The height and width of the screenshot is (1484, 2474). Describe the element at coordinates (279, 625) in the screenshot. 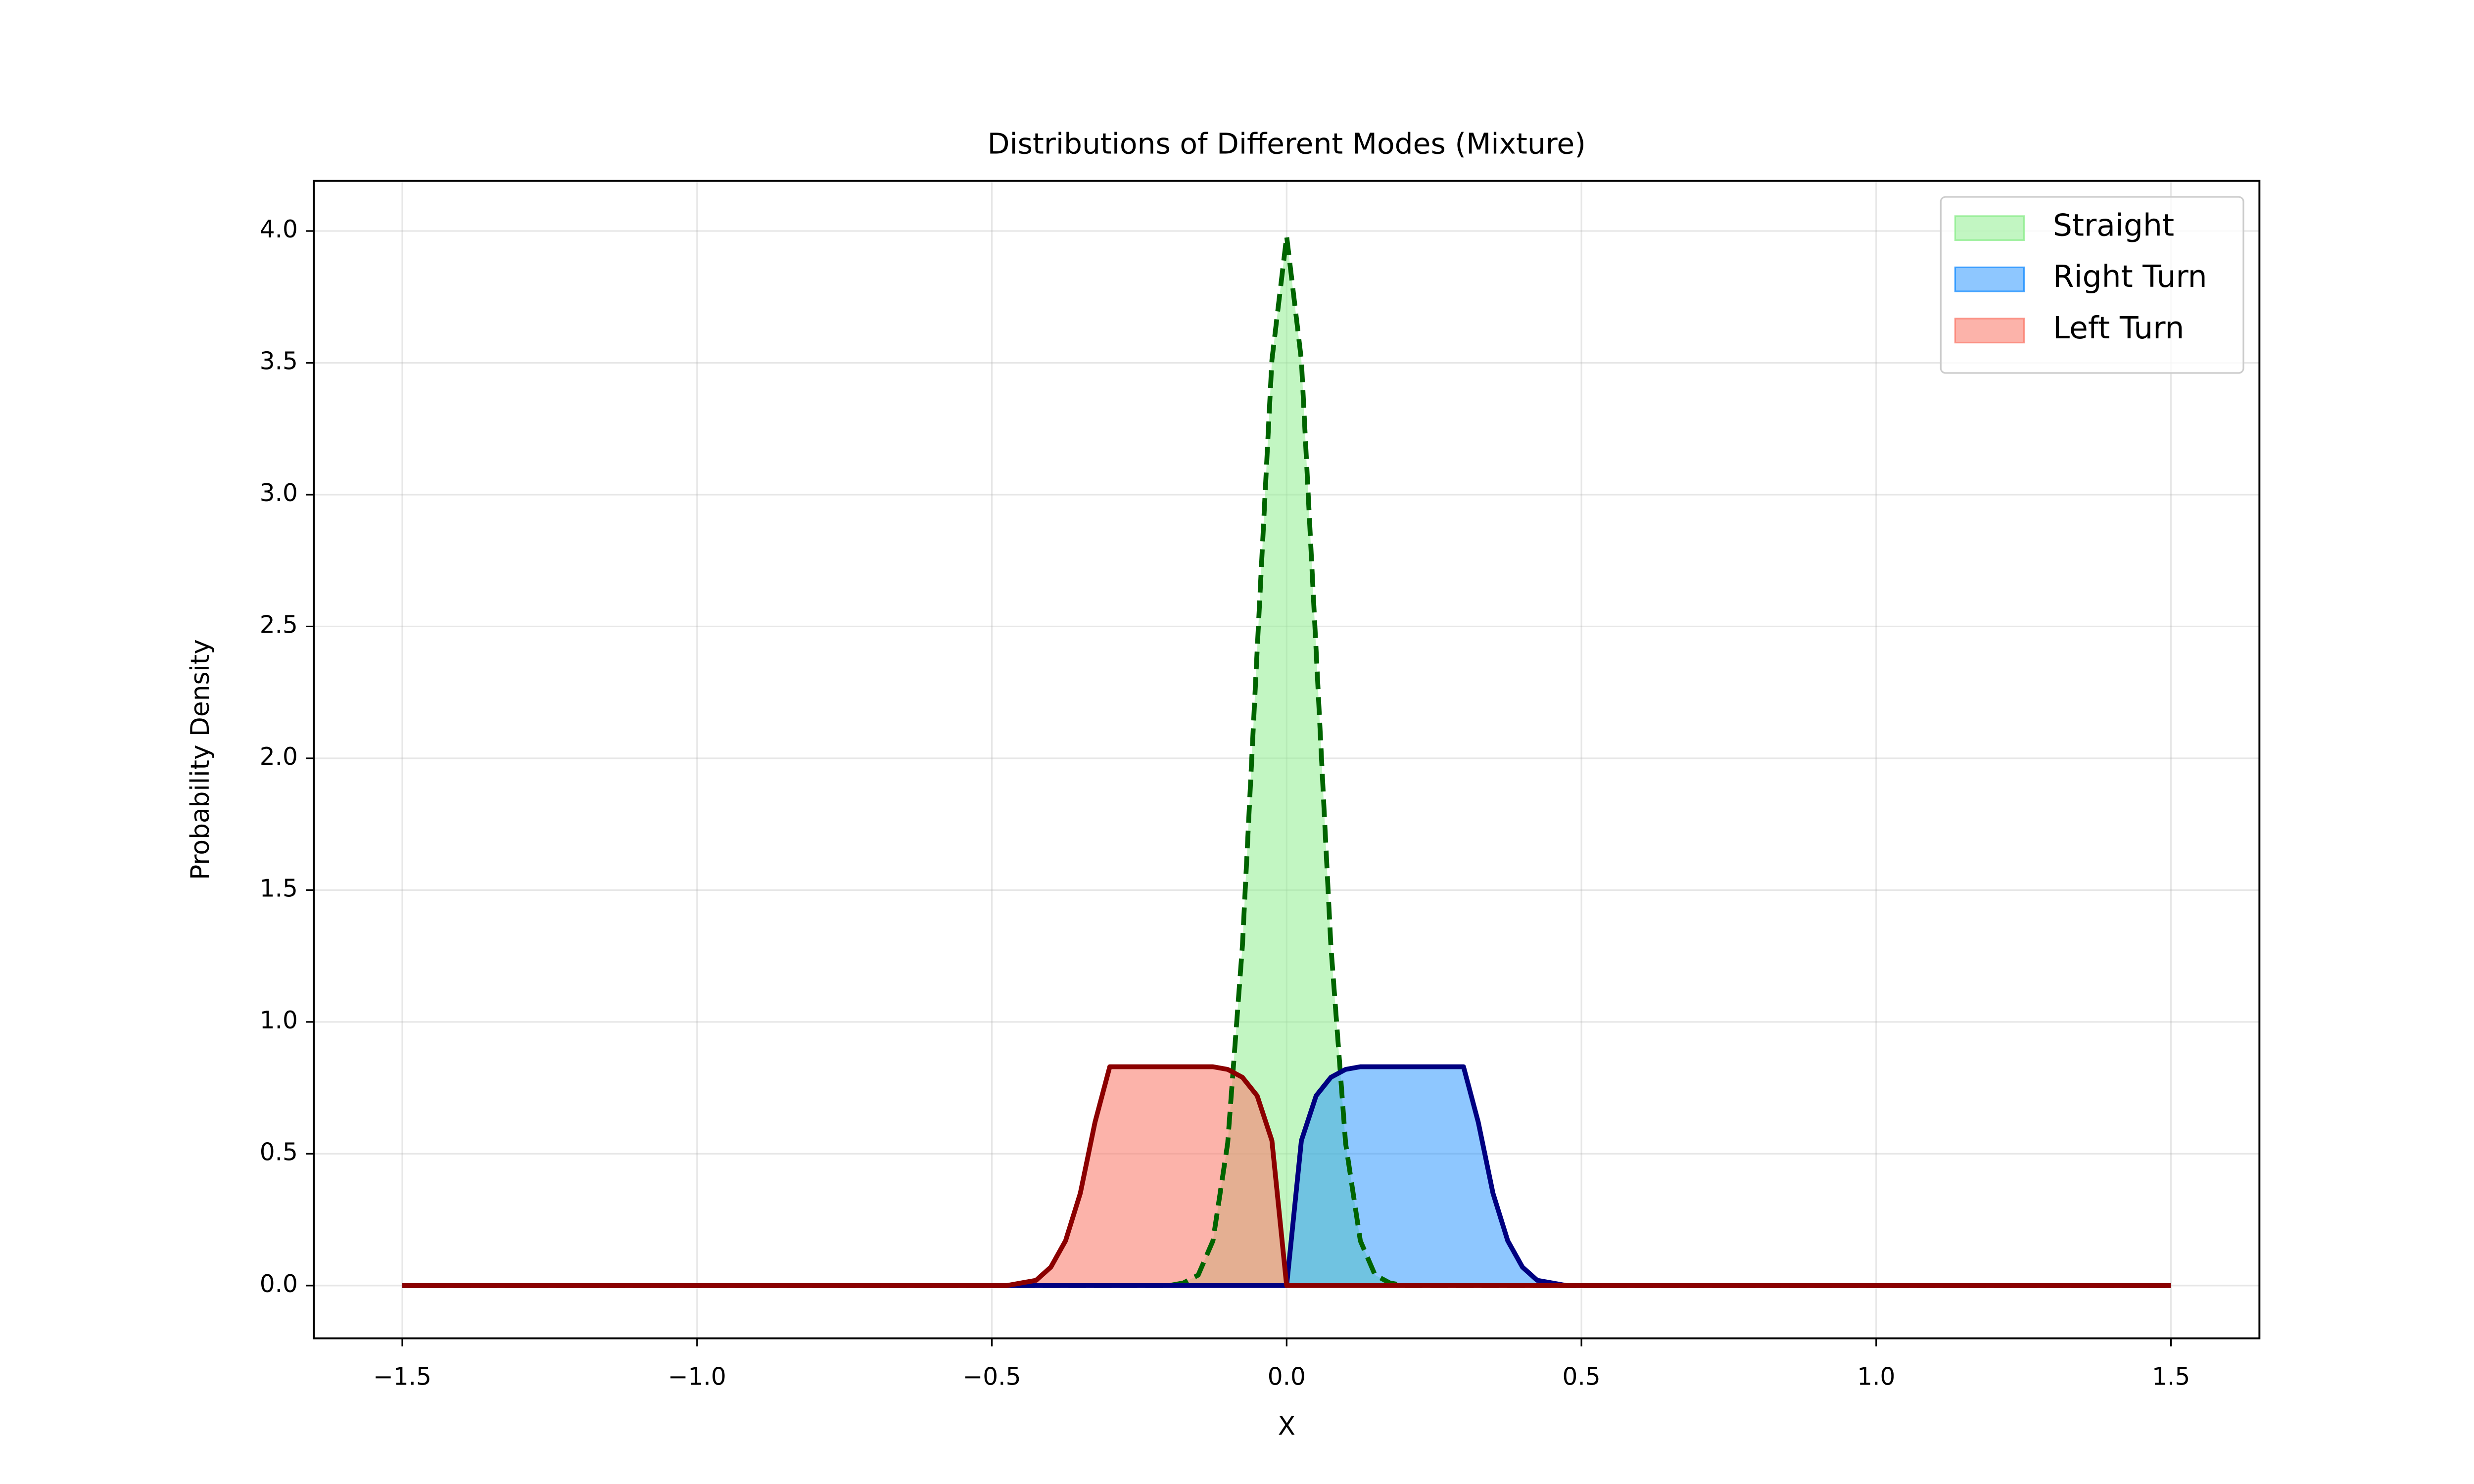

I see `y-tick-label: 2.5` at that location.